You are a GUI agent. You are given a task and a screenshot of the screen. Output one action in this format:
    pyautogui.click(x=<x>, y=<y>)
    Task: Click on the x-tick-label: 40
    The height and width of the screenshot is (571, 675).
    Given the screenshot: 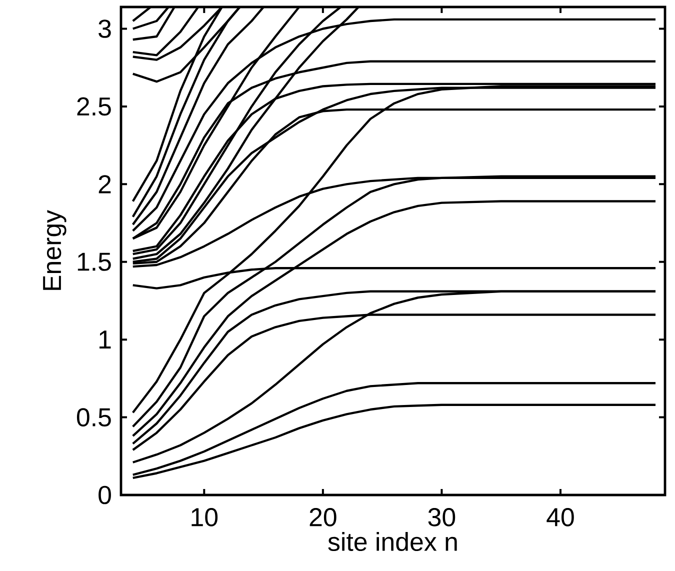 What is the action you would take?
    pyautogui.click(x=560, y=517)
    